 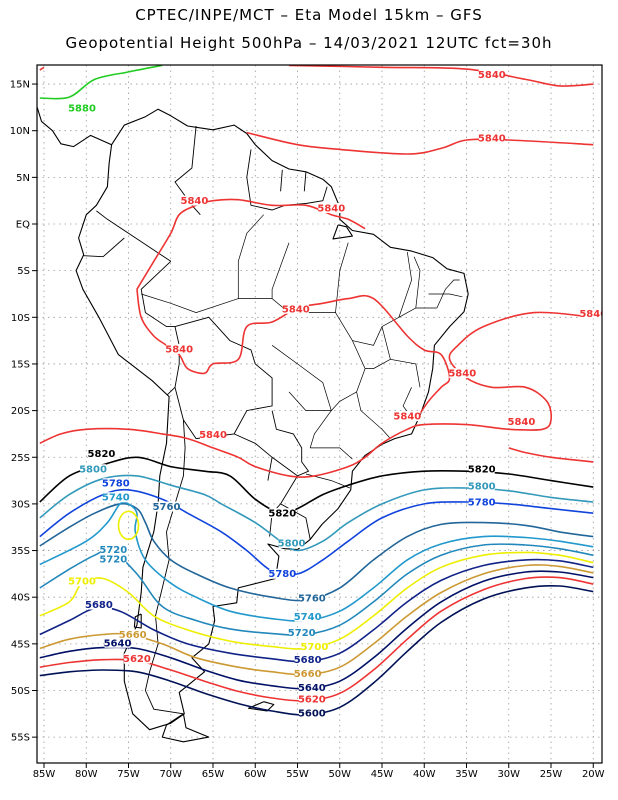 I want to click on lat-tick-label: 20S, so click(x=20, y=411).